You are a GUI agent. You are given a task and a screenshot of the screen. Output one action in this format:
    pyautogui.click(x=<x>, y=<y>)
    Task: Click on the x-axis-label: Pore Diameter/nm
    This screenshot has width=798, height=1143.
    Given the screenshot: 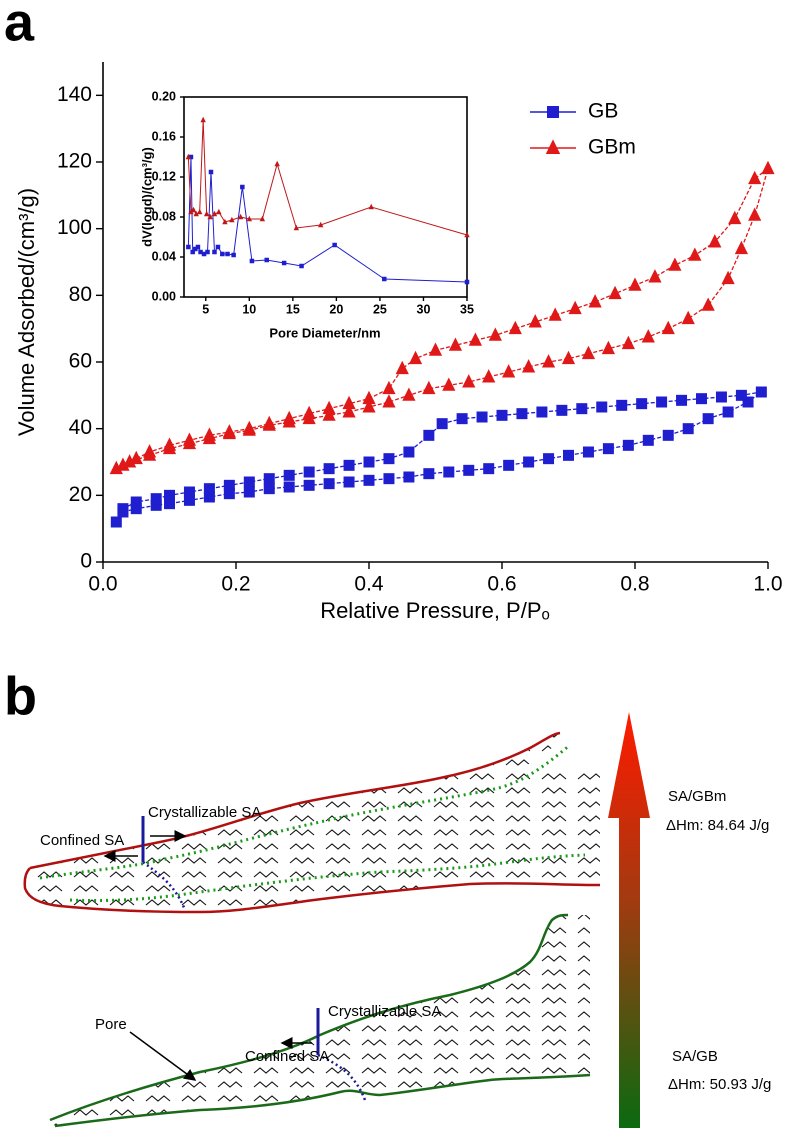 What is the action you would take?
    pyautogui.click(x=324, y=332)
    